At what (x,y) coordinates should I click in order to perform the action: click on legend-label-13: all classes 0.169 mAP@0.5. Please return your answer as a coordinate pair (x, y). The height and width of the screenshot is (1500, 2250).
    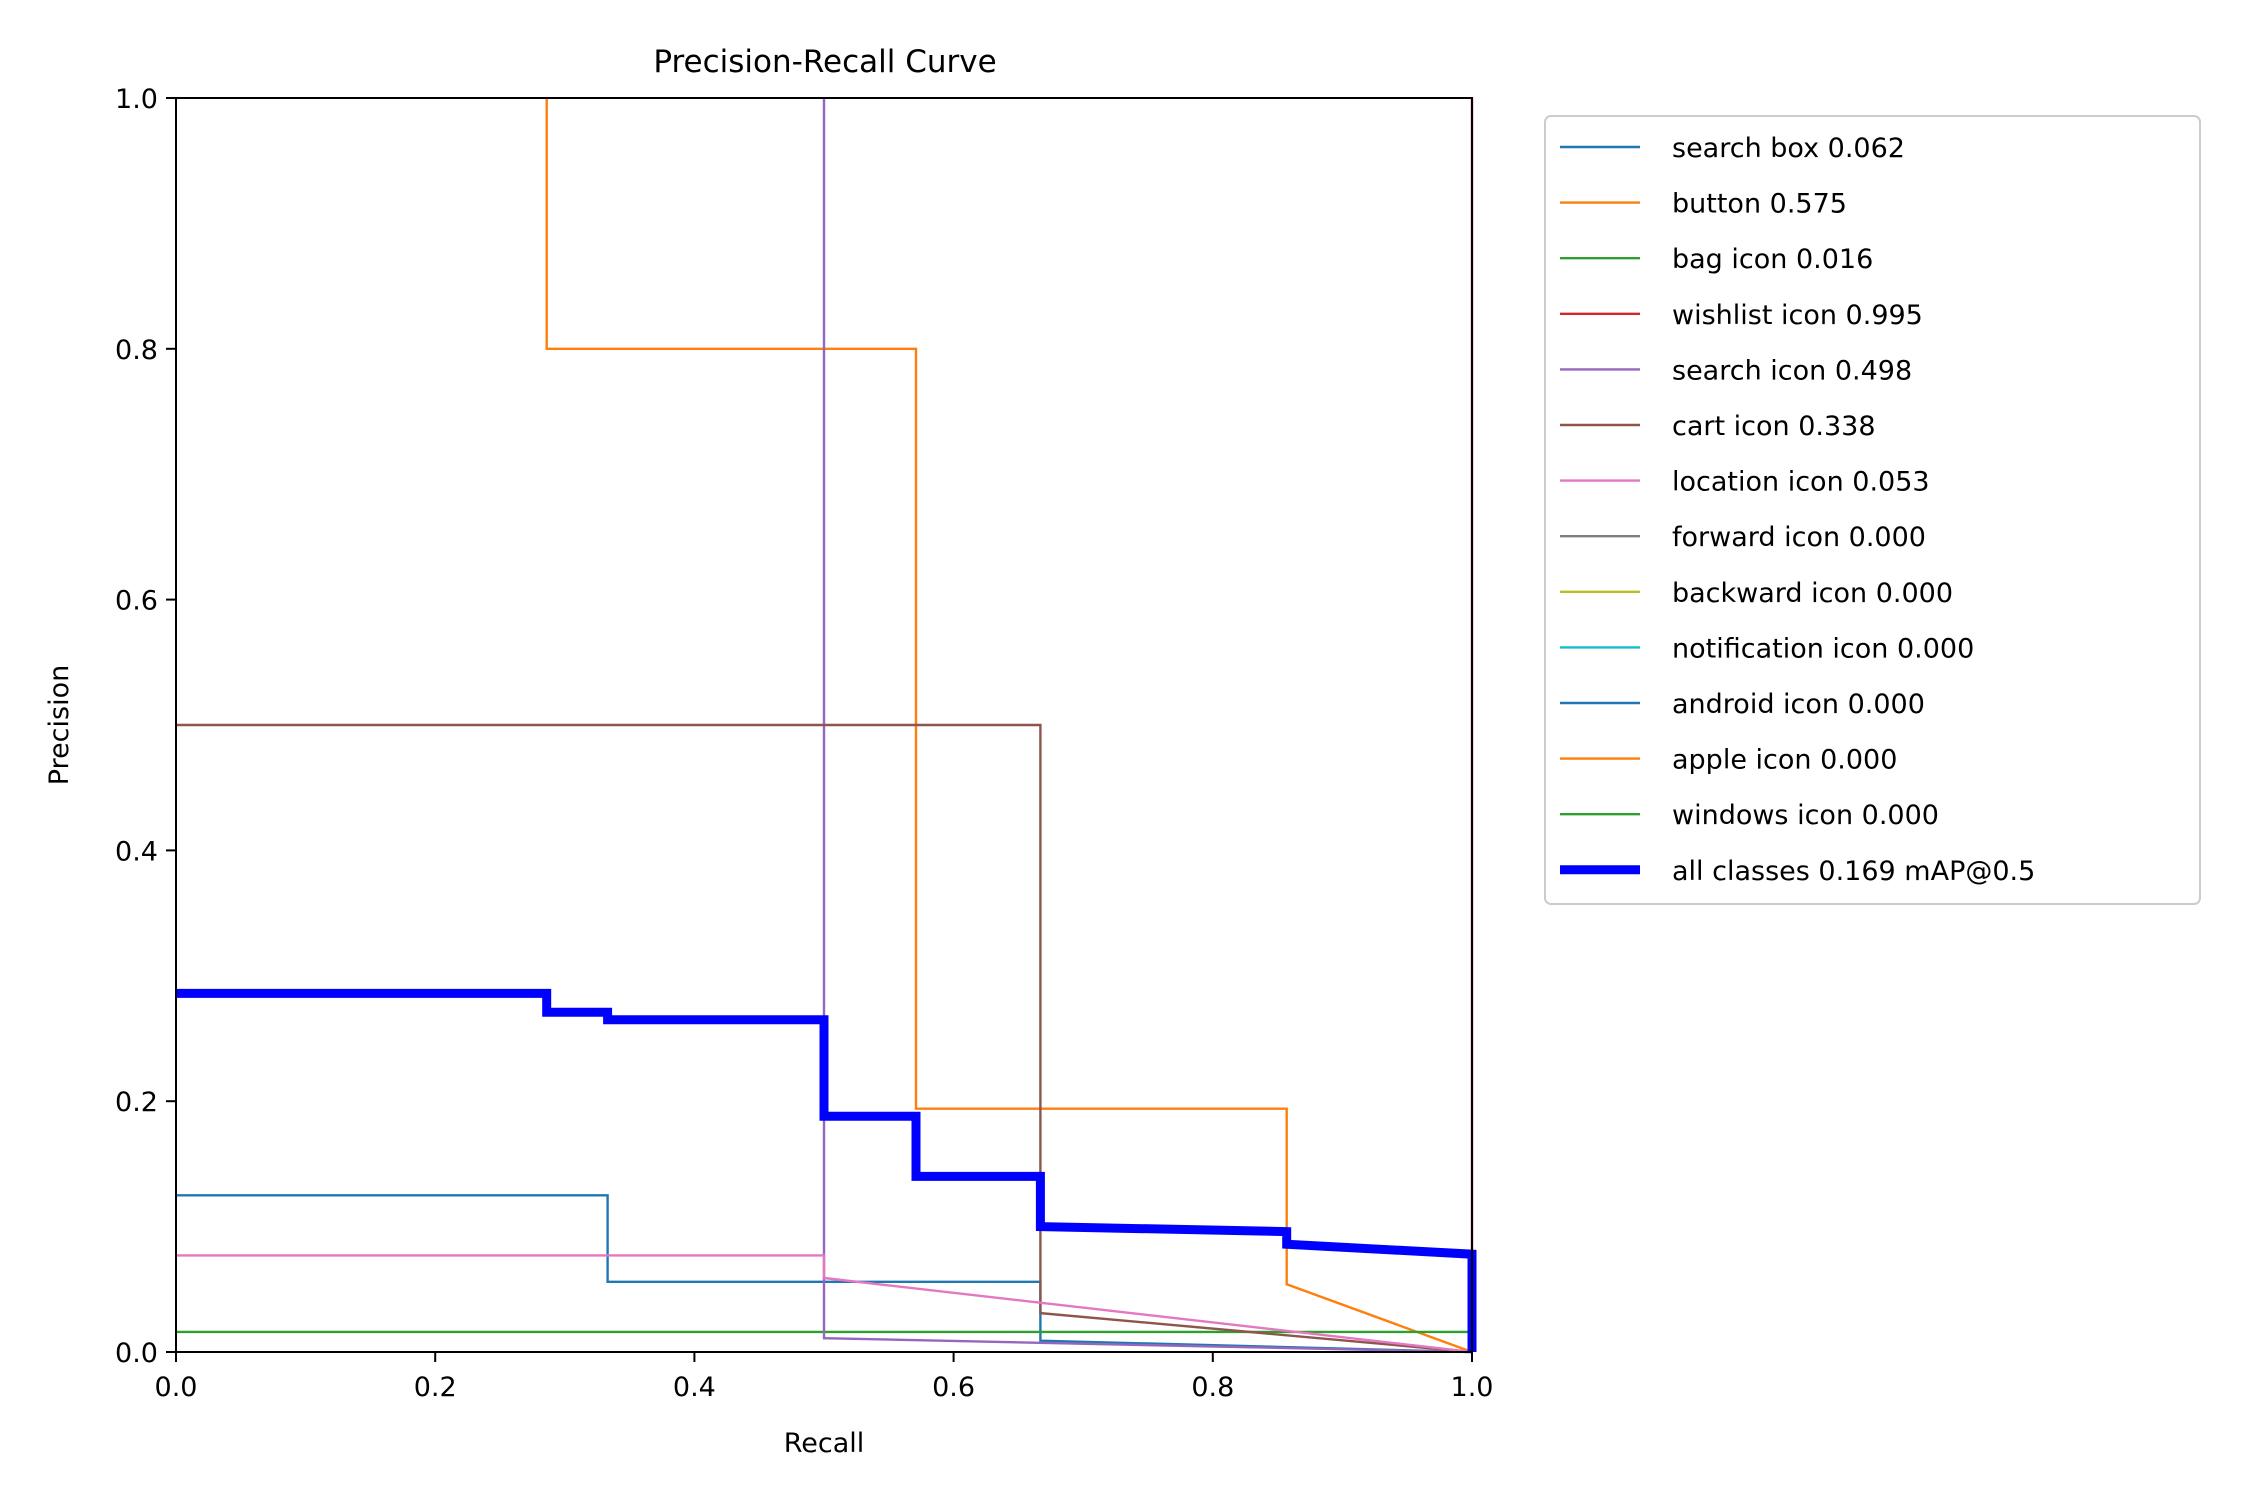
    Looking at the image, I should click on (1853, 871).